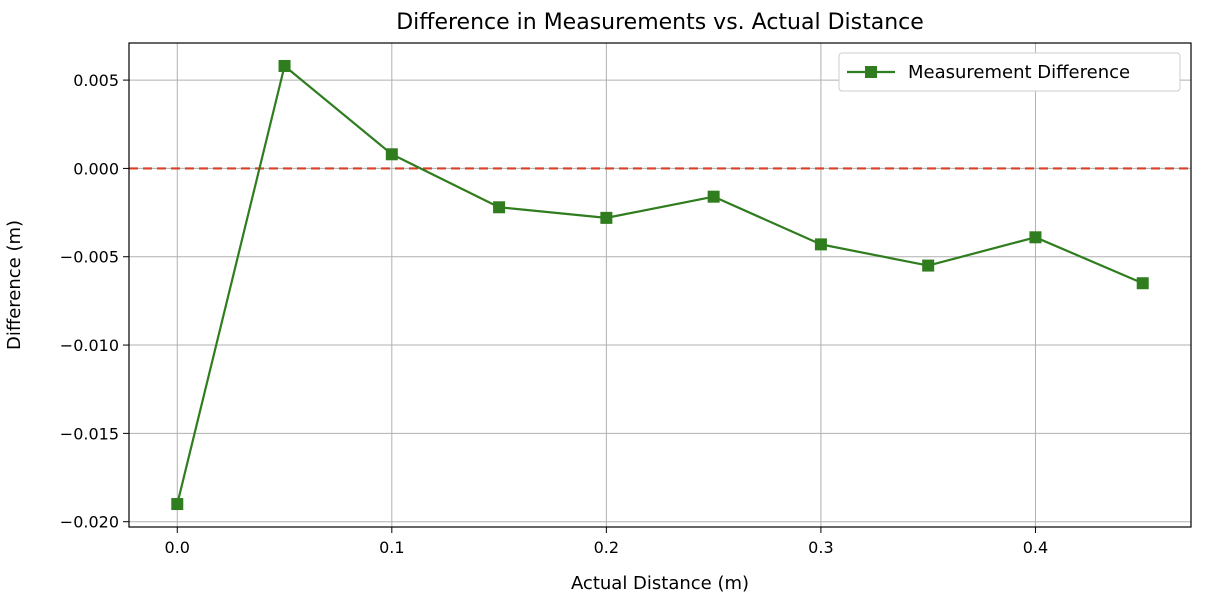  What do you see at coordinates (1019, 72) in the screenshot?
I see `legend-label: Measurement Difference` at bounding box center [1019, 72].